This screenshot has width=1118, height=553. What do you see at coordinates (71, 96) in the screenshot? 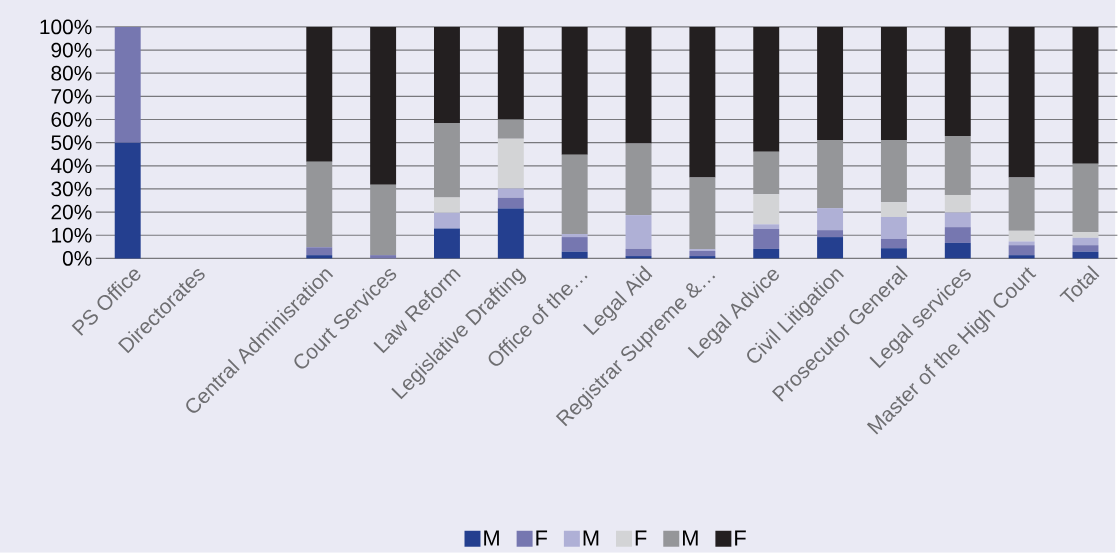
I see `y-tick-label: 70%` at bounding box center [71, 96].